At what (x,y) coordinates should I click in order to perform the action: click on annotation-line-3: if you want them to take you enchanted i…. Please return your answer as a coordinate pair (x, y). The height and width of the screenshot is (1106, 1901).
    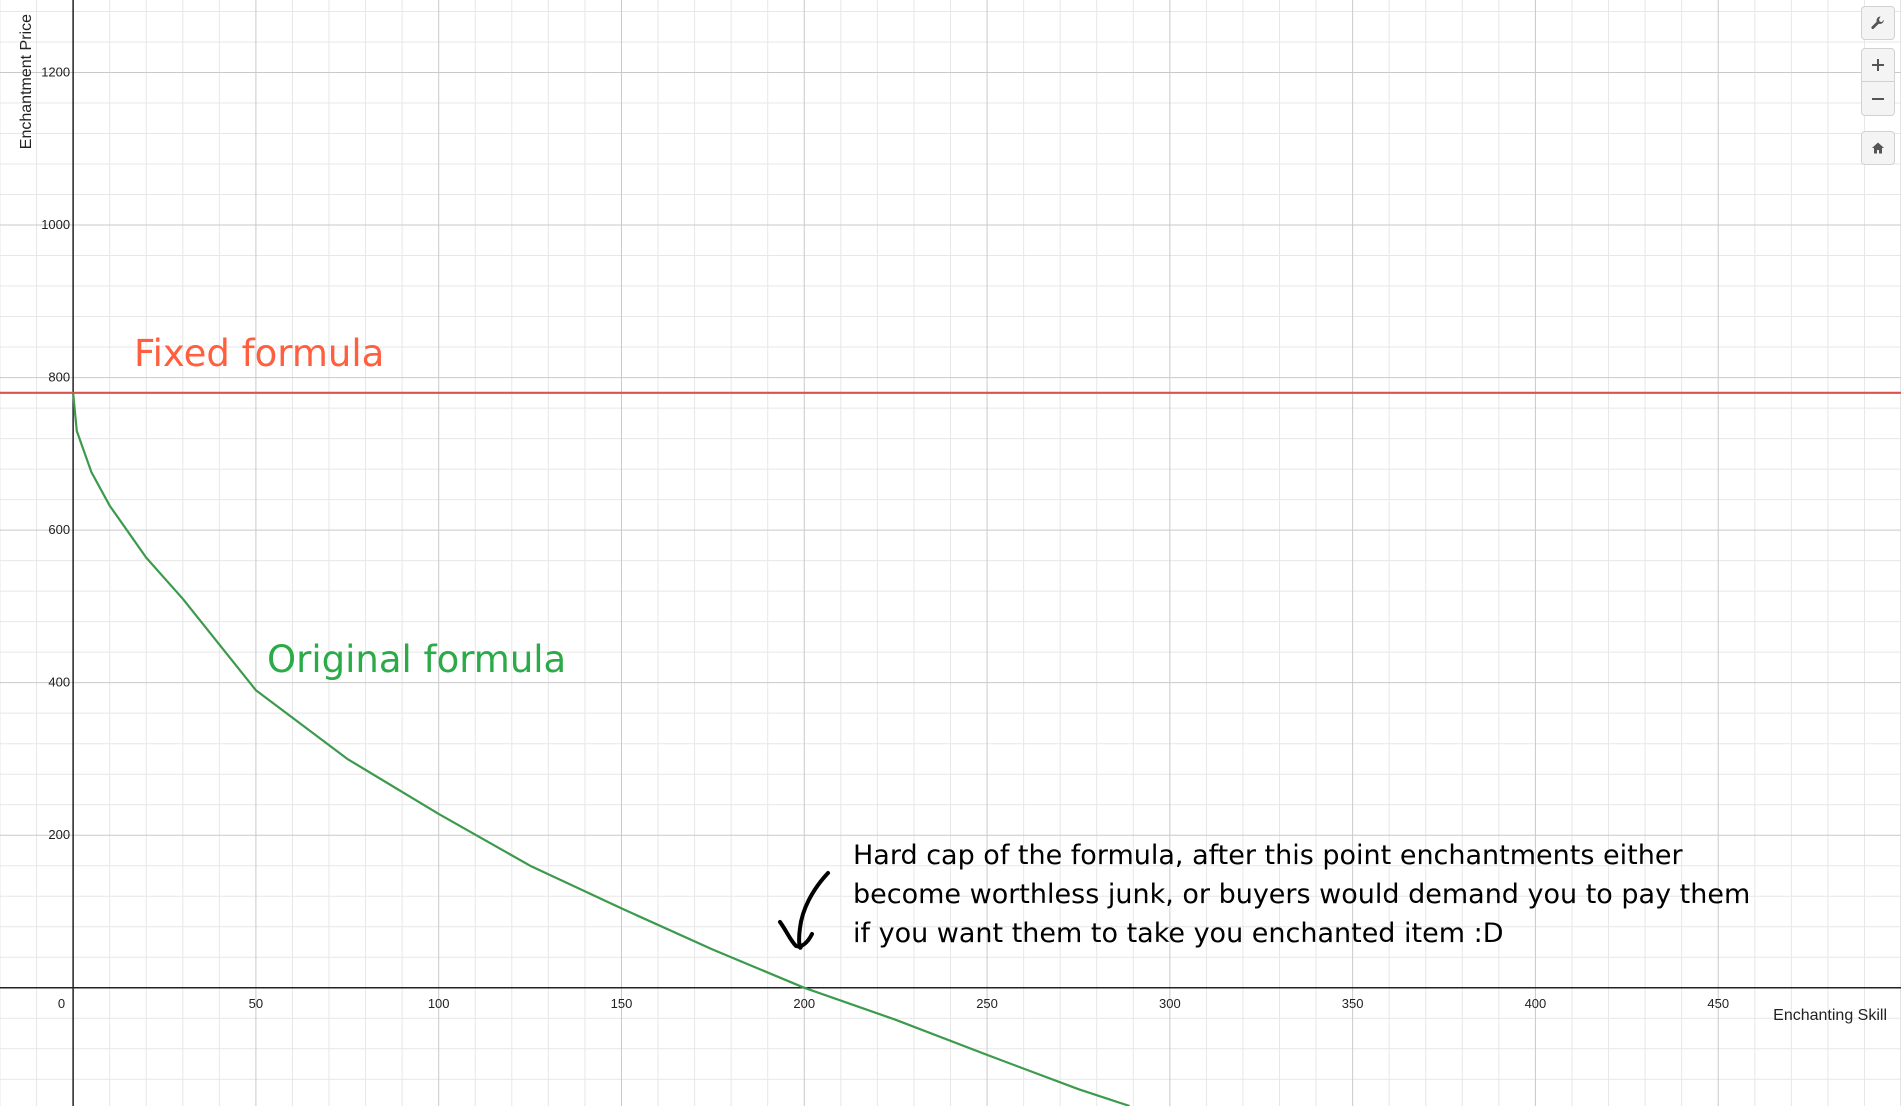
    Looking at the image, I should click on (1178, 933).